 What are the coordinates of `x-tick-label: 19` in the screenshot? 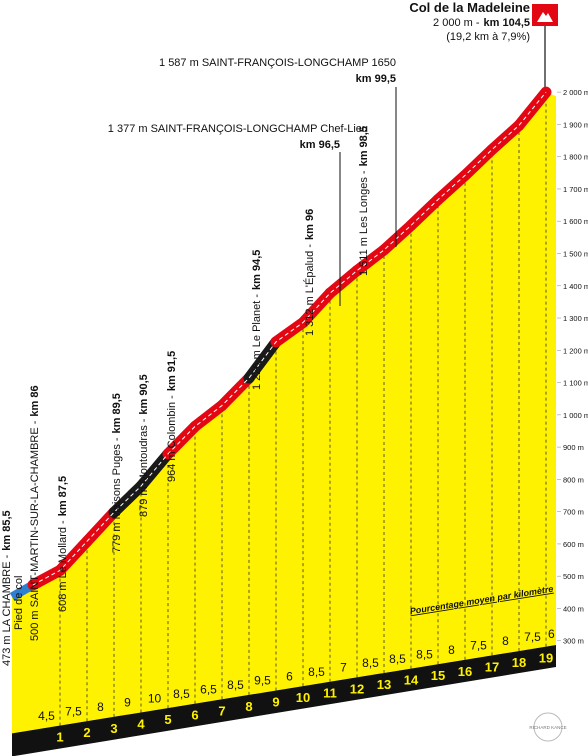 It's located at (546, 658).